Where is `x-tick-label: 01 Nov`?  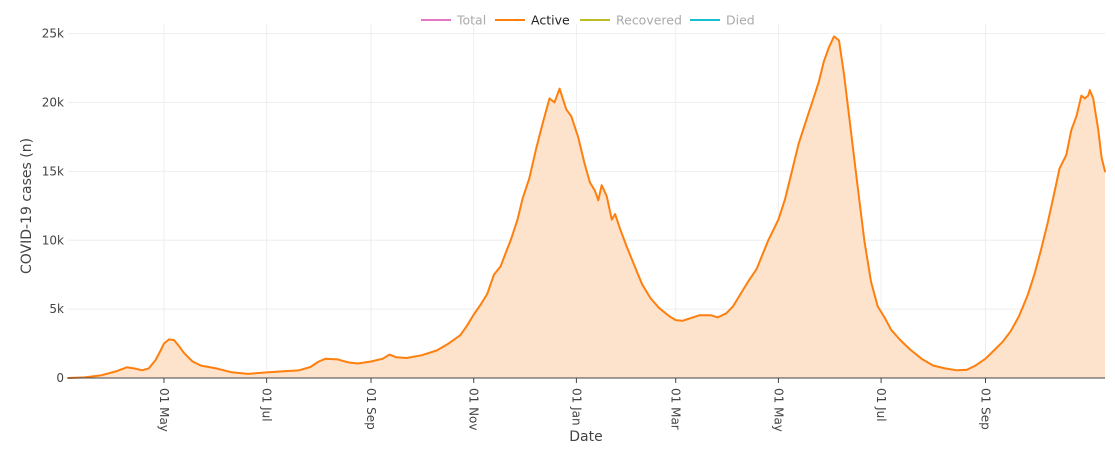
x-tick-label: 01 Nov is located at coordinates (474, 409).